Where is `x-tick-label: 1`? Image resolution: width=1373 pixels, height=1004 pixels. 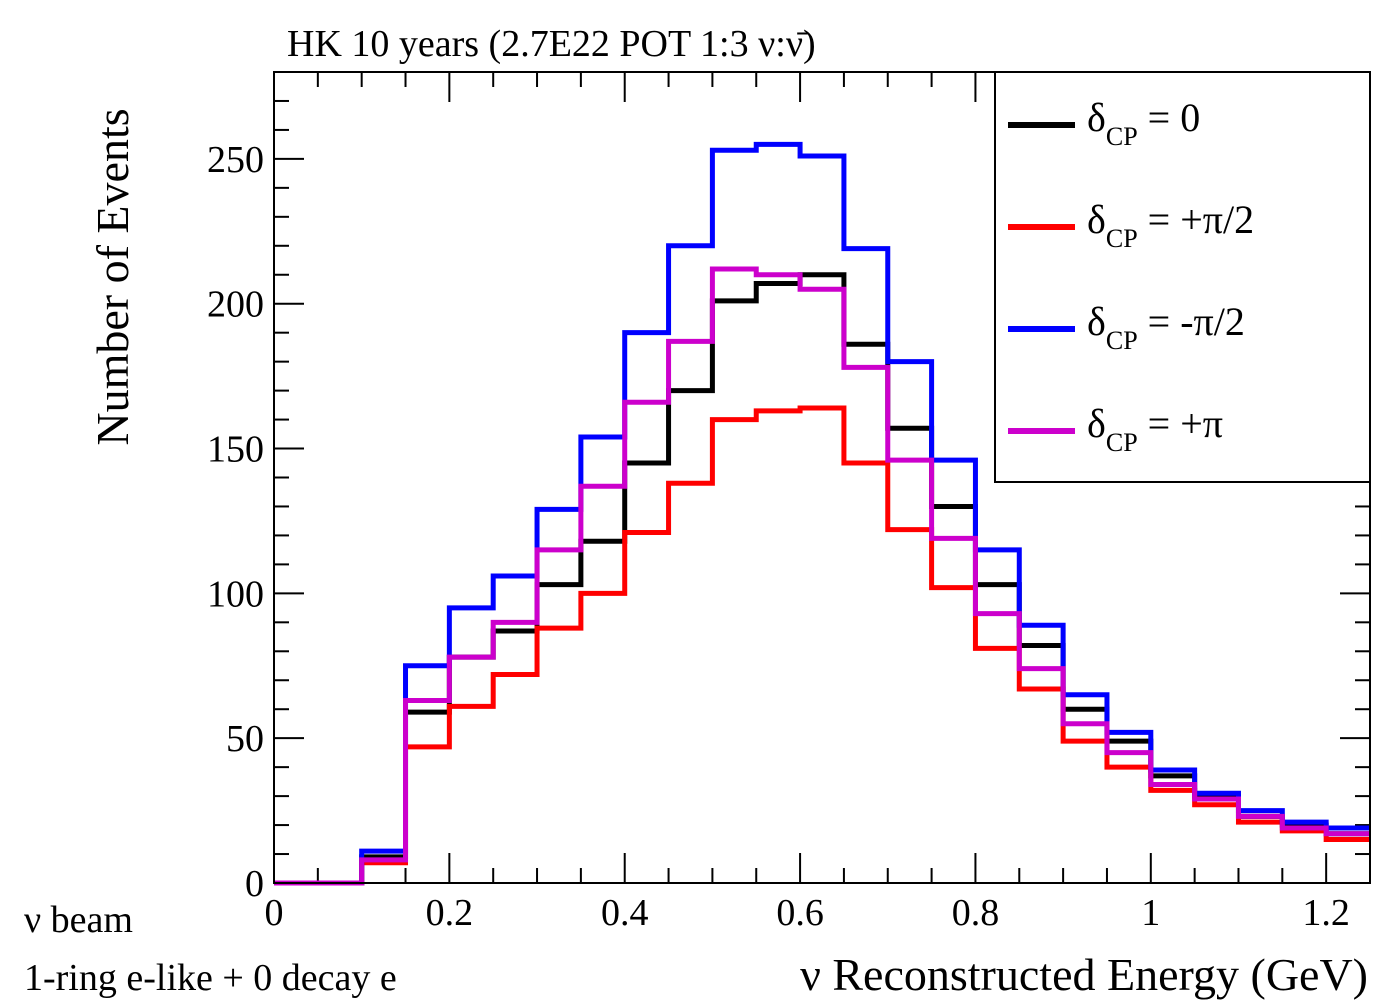
x-tick-label: 1 is located at coordinates (1150, 913).